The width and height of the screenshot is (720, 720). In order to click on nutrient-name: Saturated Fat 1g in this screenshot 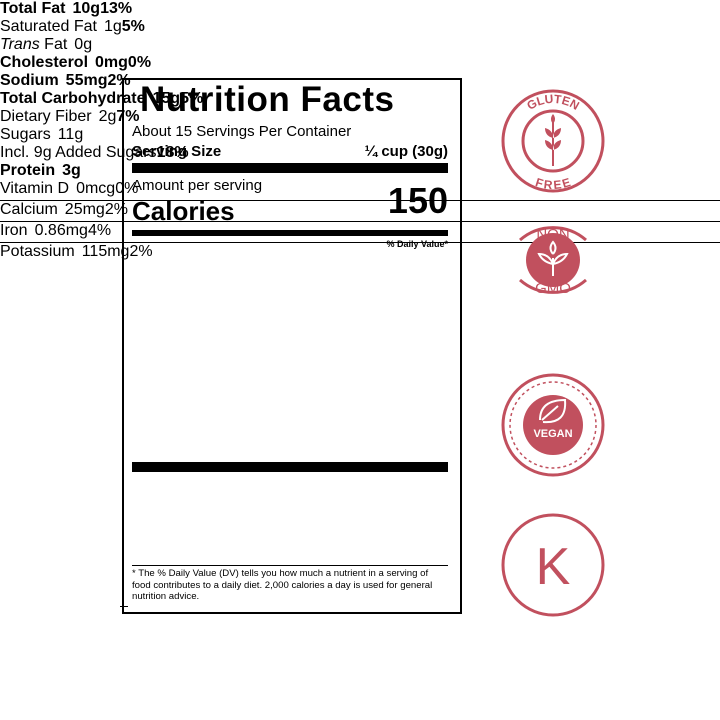, I will do `click(61, 26)`.